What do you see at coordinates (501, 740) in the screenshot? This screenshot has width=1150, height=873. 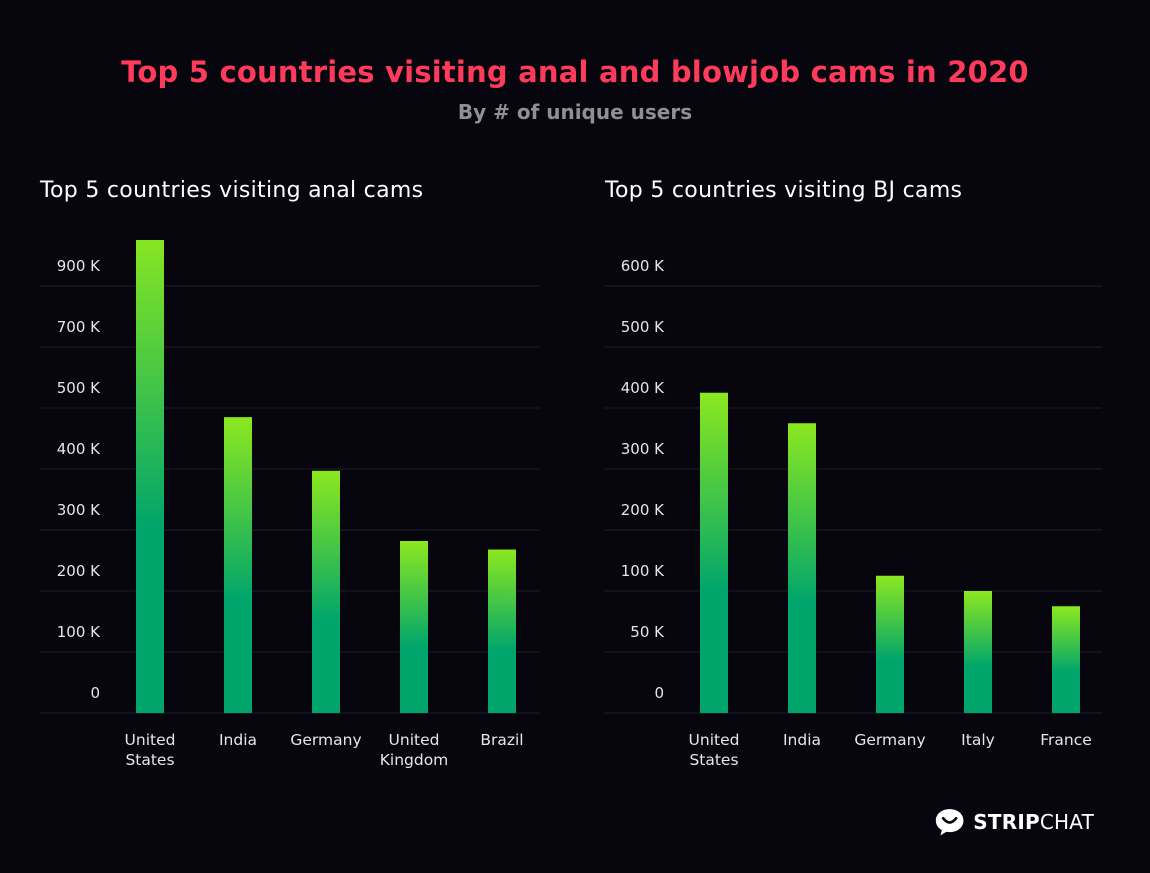 I see `x-category-label: Brazil` at bounding box center [501, 740].